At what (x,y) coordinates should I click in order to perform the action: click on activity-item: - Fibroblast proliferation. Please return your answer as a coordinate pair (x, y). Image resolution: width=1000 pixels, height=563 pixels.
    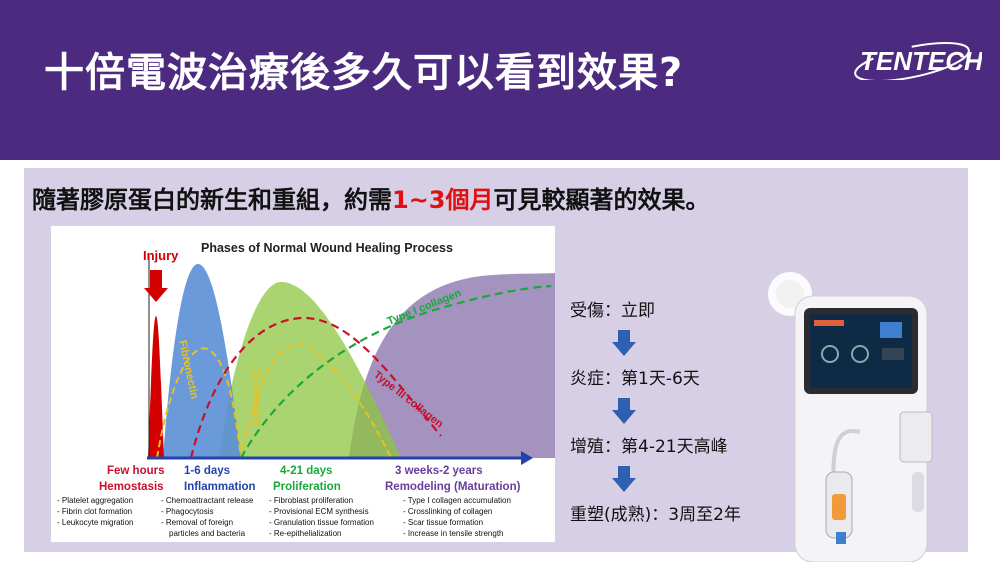
    Looking at the image, I should click on (311, 500).